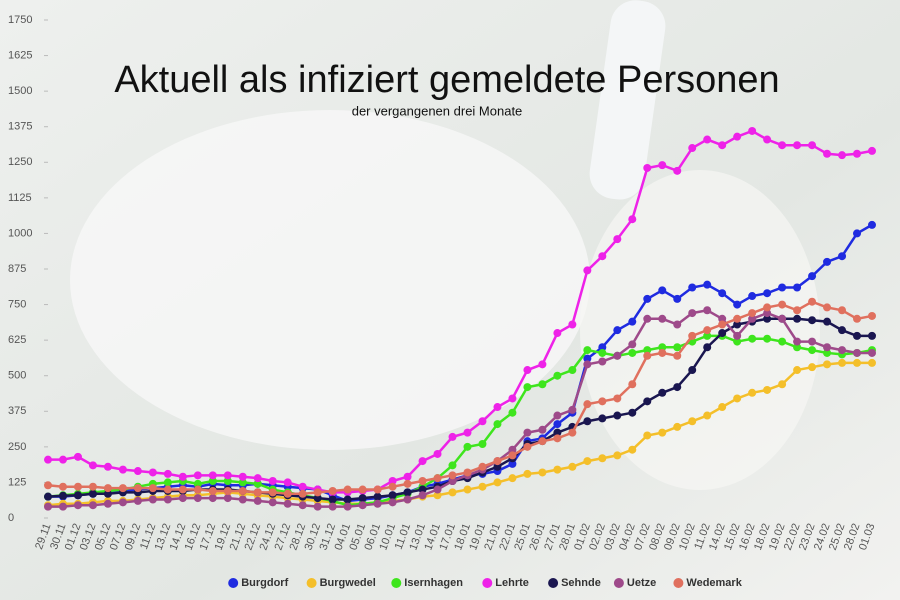  Describe the element at coordinates (20, 162) in the screenshot. I see `y-tick-label: 1250` at that location.